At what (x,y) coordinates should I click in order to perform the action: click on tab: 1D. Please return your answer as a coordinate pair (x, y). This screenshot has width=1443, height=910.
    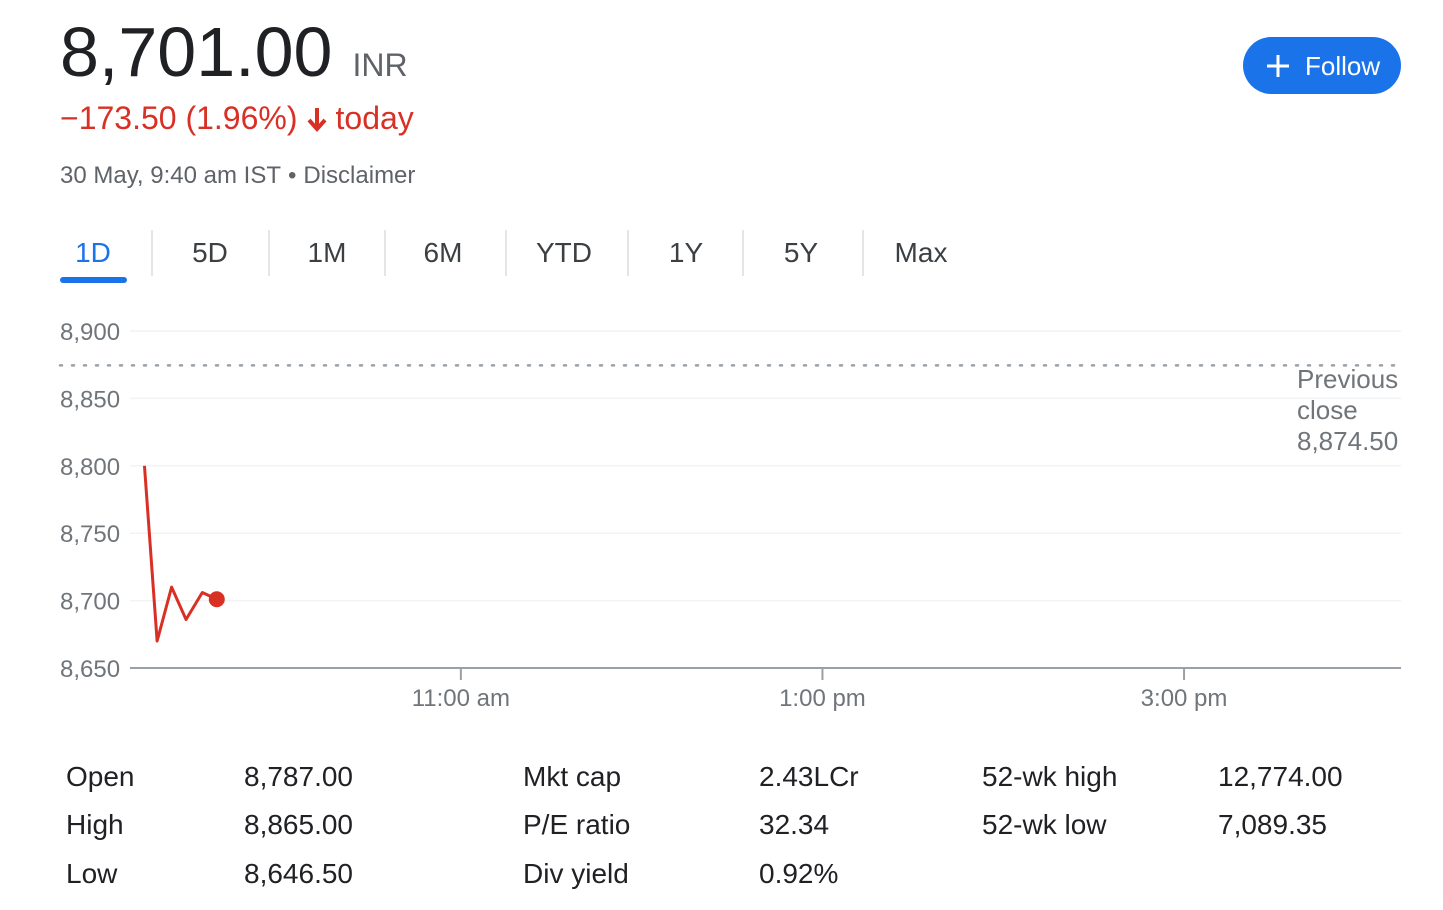
    Looking at the image, I should click on (93, 252).